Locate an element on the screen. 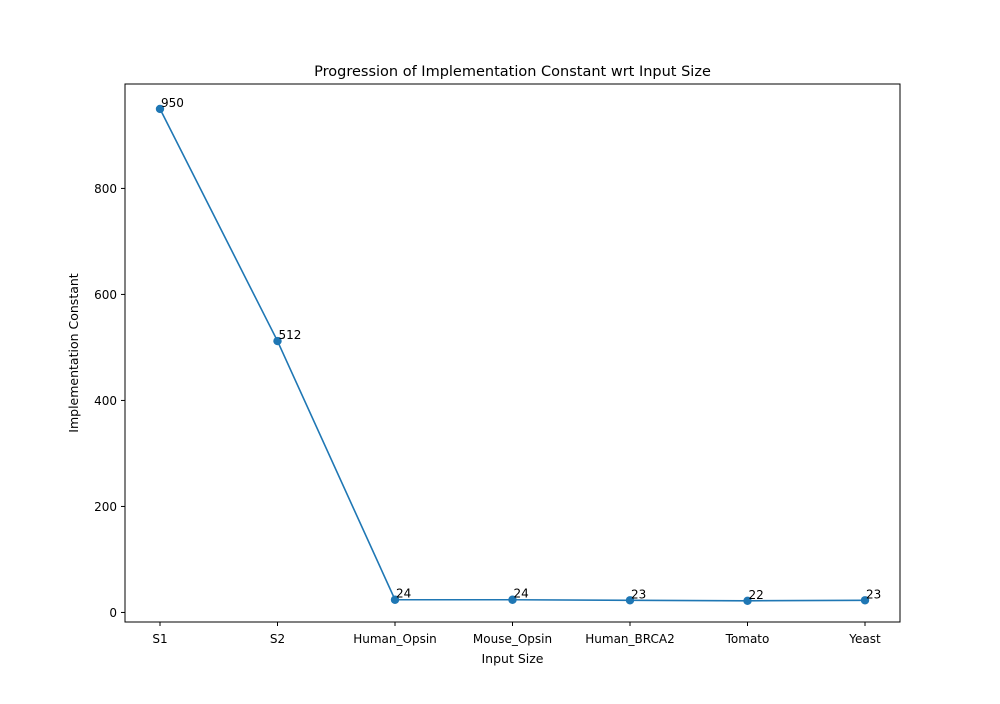 The width and height of the screenshot is (1000, 704). x-axis-label: Input Size is located at coordinates (513, 658).